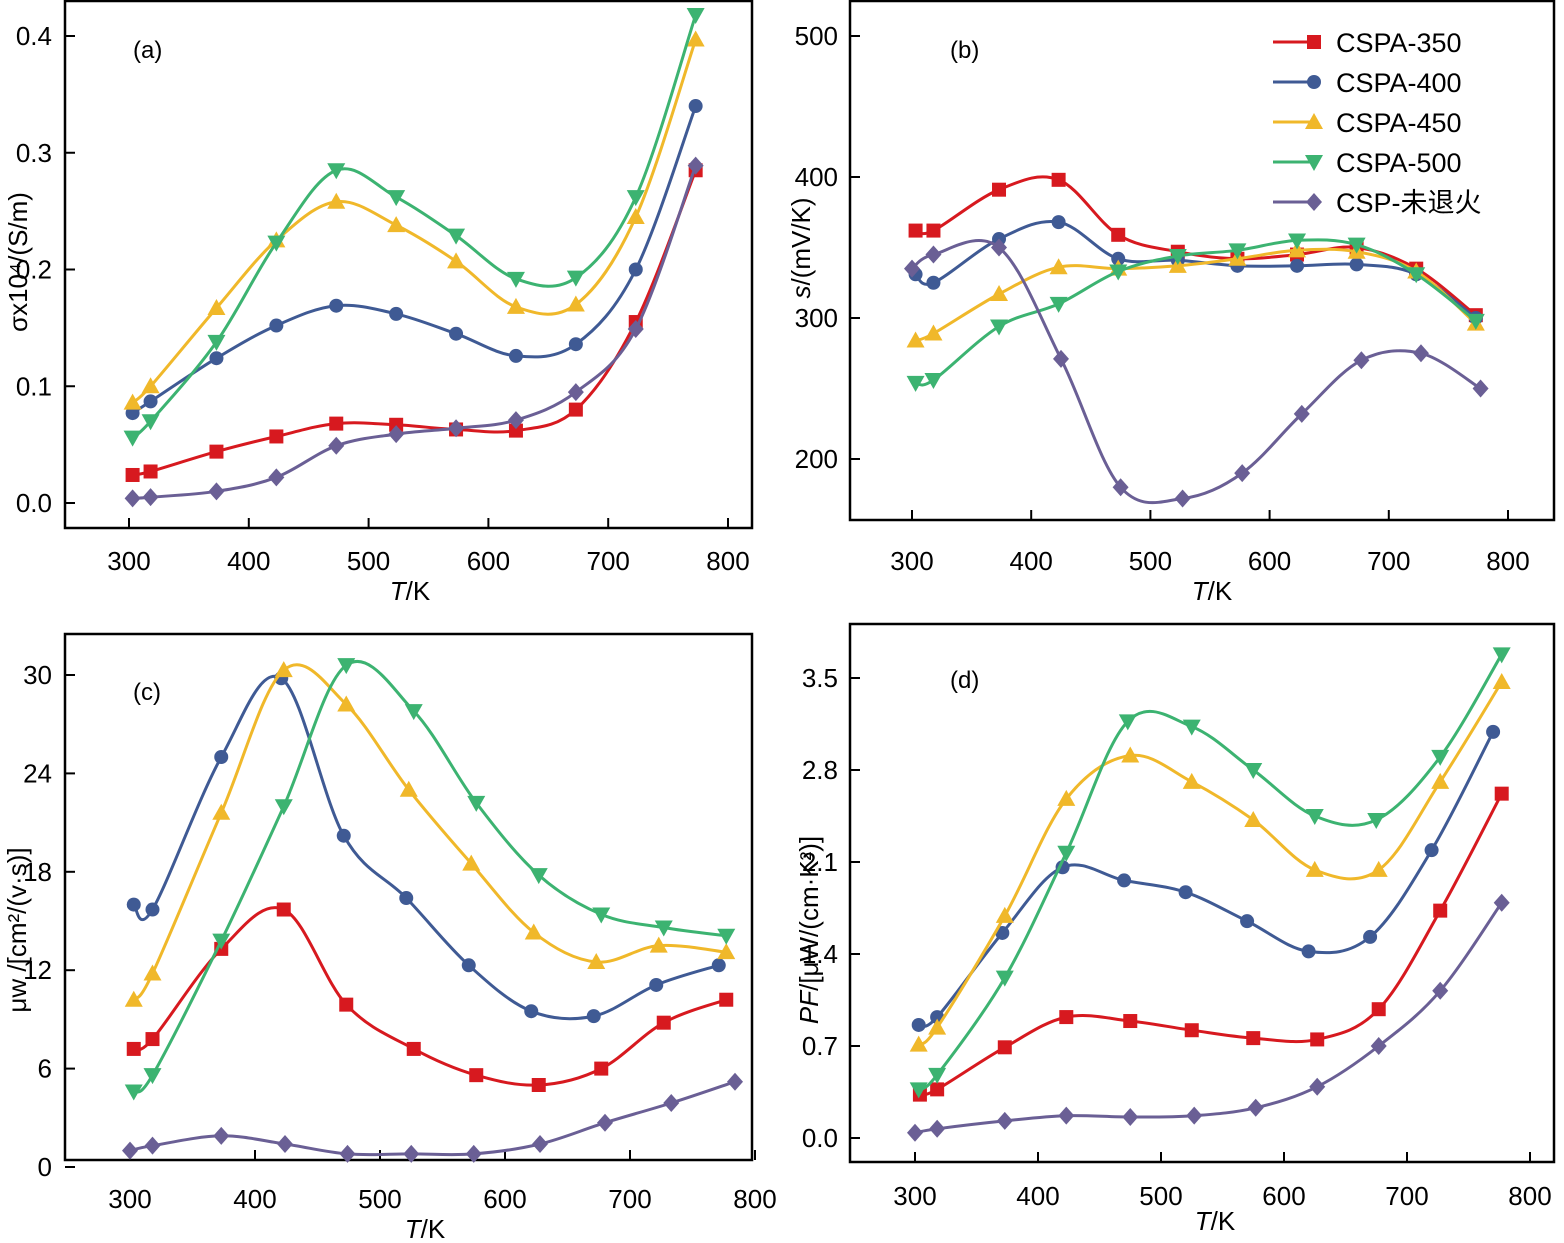 This screenshot has height=1243, width=1564. What do you see at coordinates (1314, 121) in the screenshot?
I see `legend-marker-triangle-up-icon` at bounding box center [1314, 121].